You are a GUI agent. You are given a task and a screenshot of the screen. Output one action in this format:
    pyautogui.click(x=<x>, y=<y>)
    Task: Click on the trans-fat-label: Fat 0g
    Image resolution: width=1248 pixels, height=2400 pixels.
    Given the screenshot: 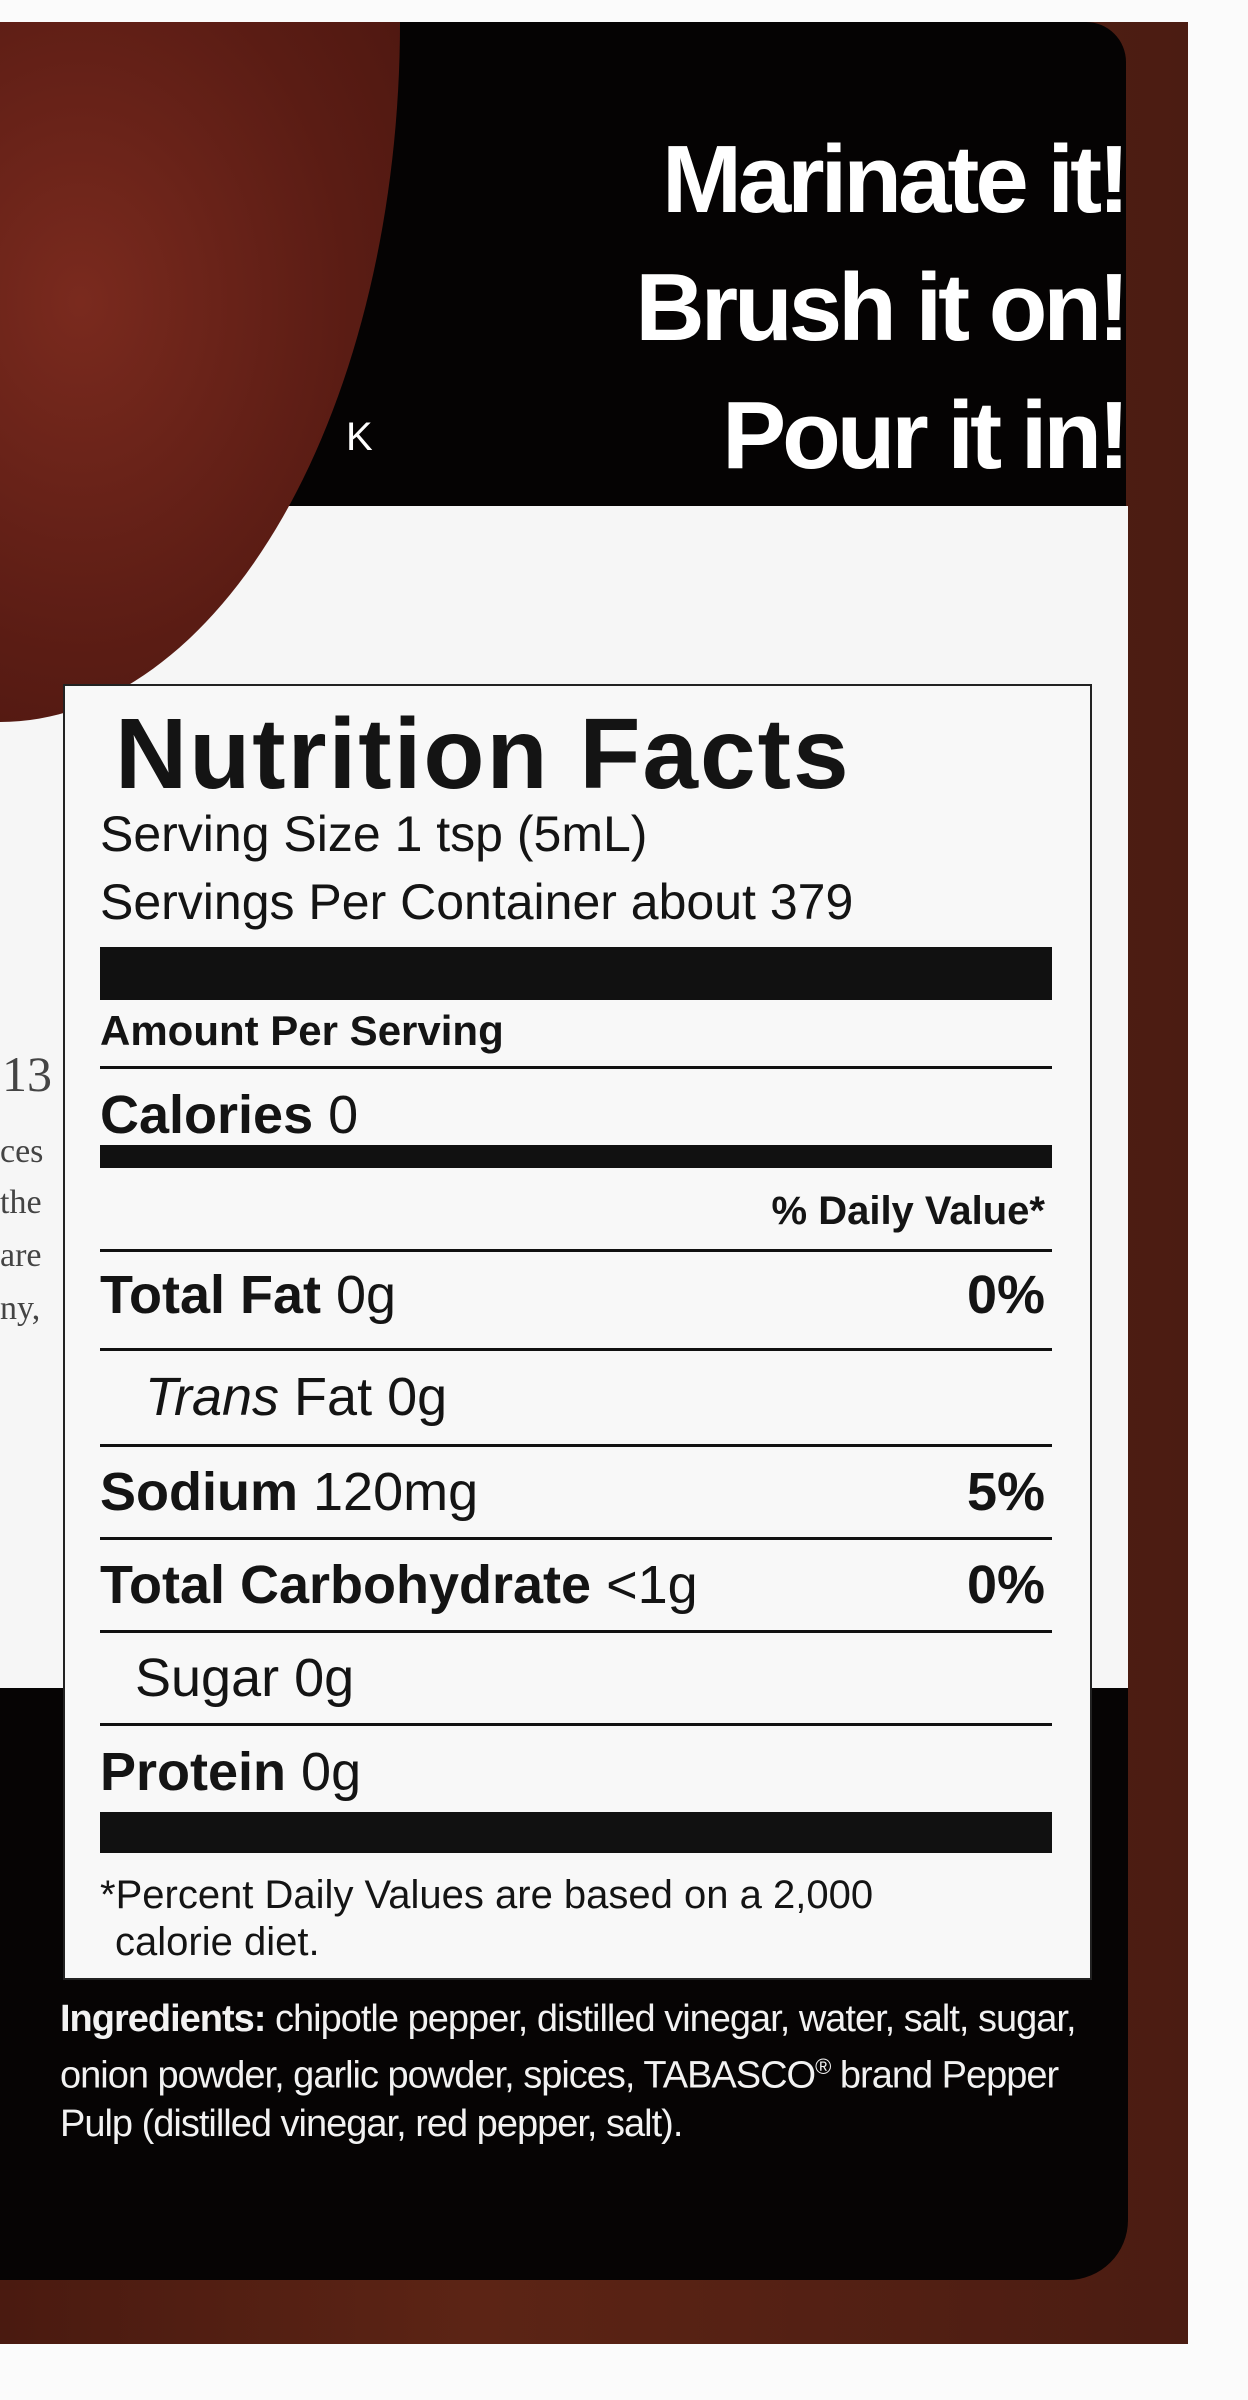 What is the action you would take?
    pyautogui.click(x=371, y=1397)
    